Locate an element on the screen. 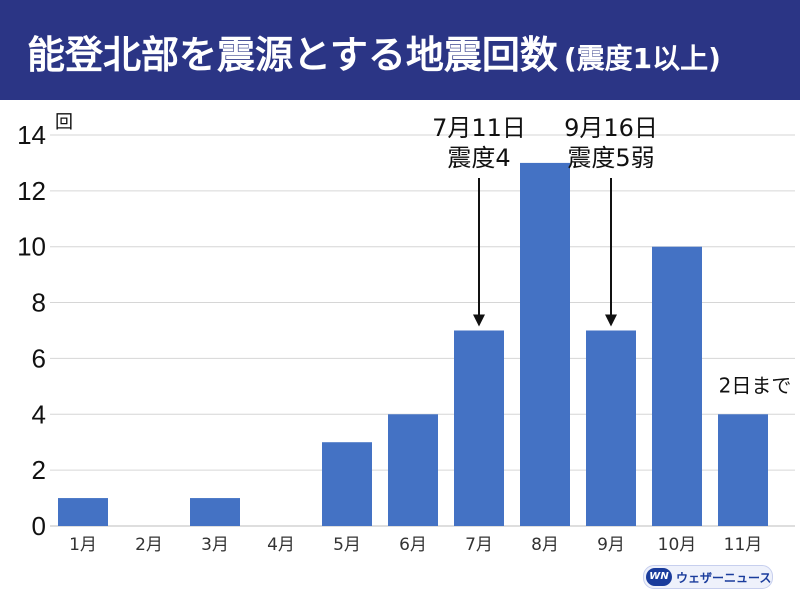 The width and height of the screenshot is (800, 600). y-tick-label: 12 is located at coordinates (31, 191).